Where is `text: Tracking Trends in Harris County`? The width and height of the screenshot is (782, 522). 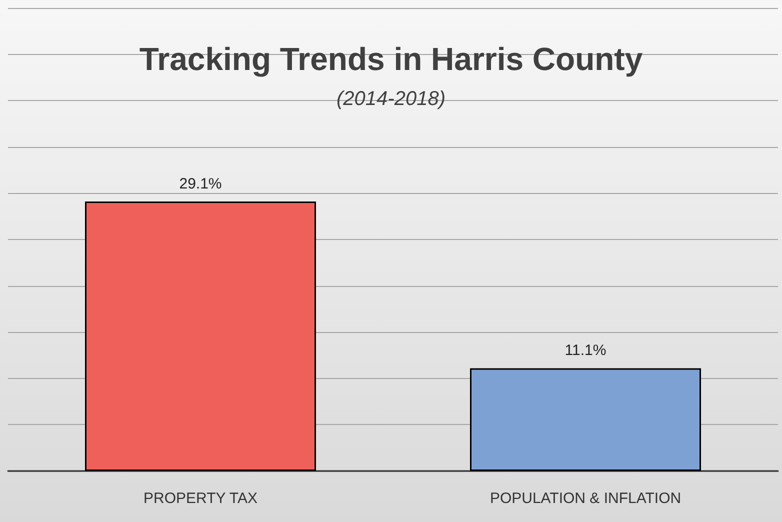 text: Tracking Trends in Harris County is located at coordinates (391, 59).